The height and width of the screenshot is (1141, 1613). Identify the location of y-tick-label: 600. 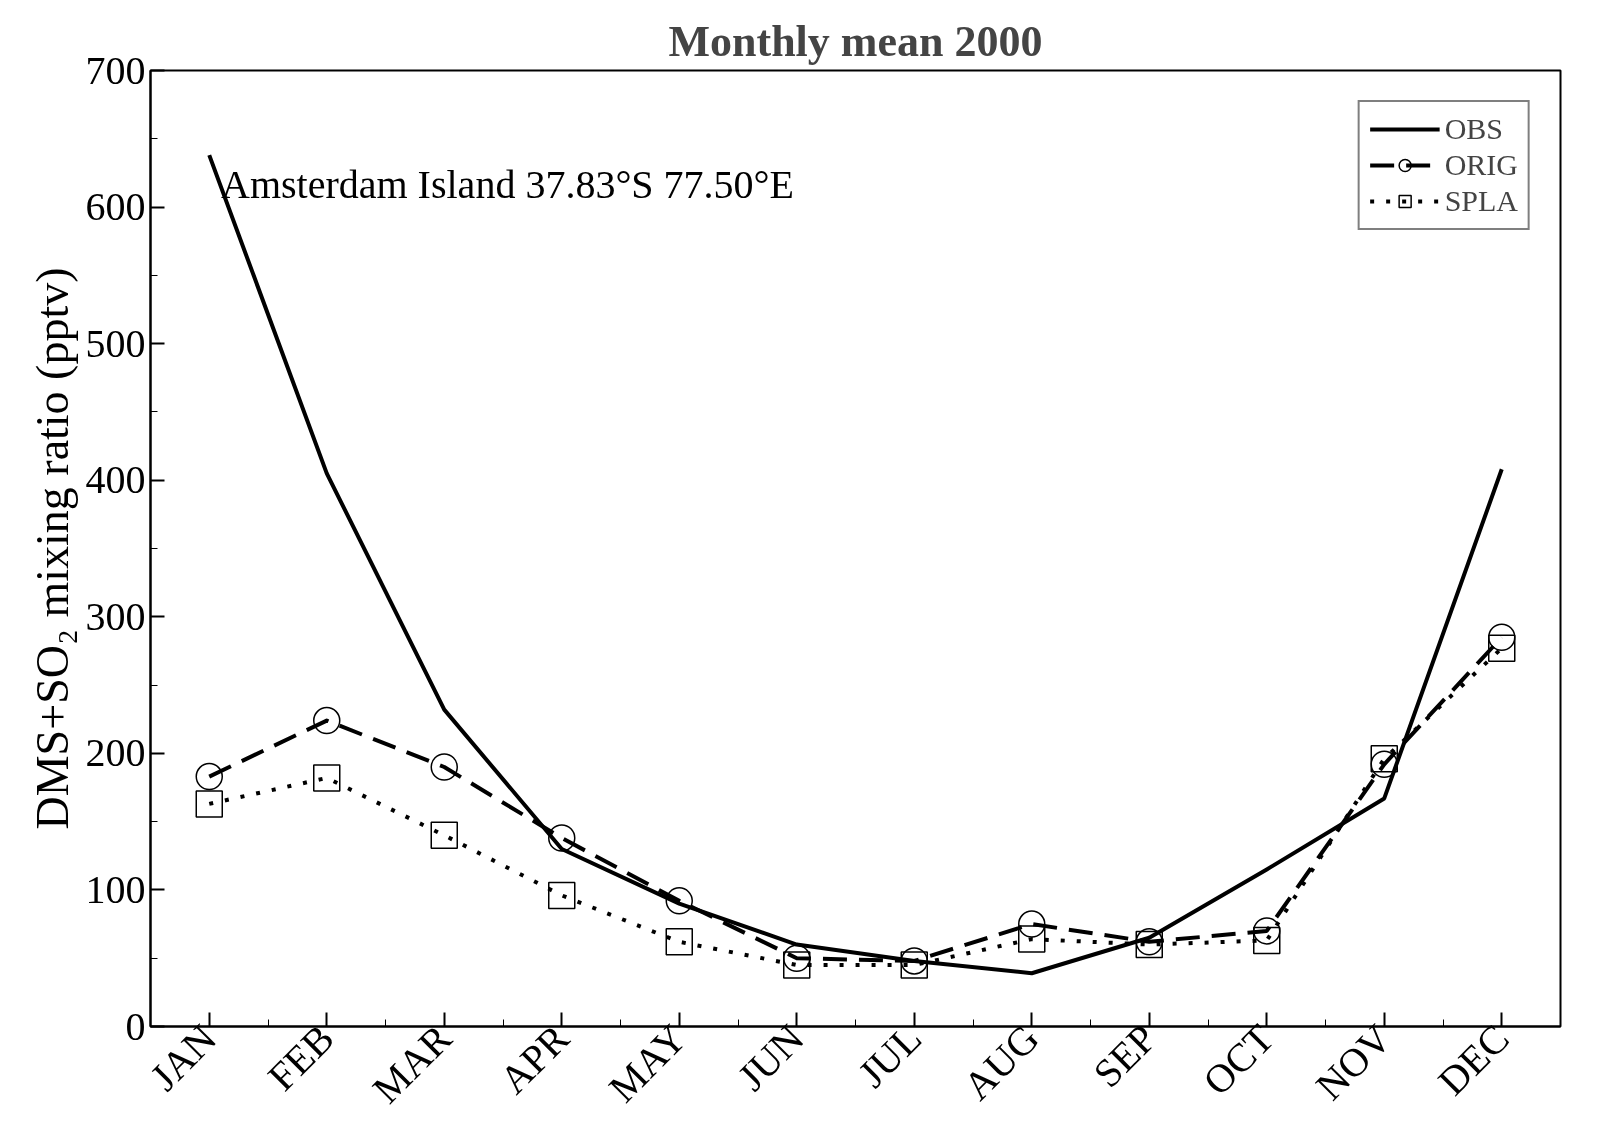
(115, 207).